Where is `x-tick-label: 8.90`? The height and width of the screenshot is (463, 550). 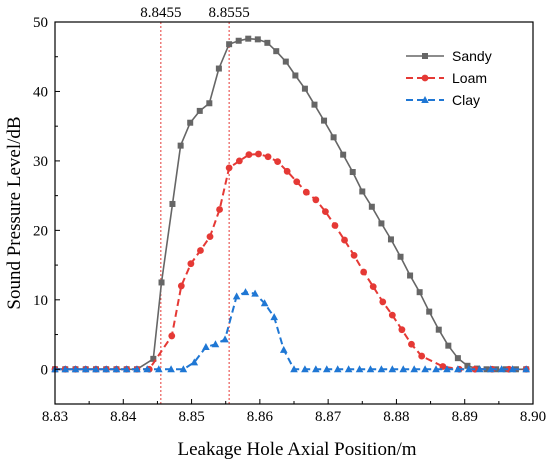 x-tick-label: 8.90 is located at coordinates (533, 417).